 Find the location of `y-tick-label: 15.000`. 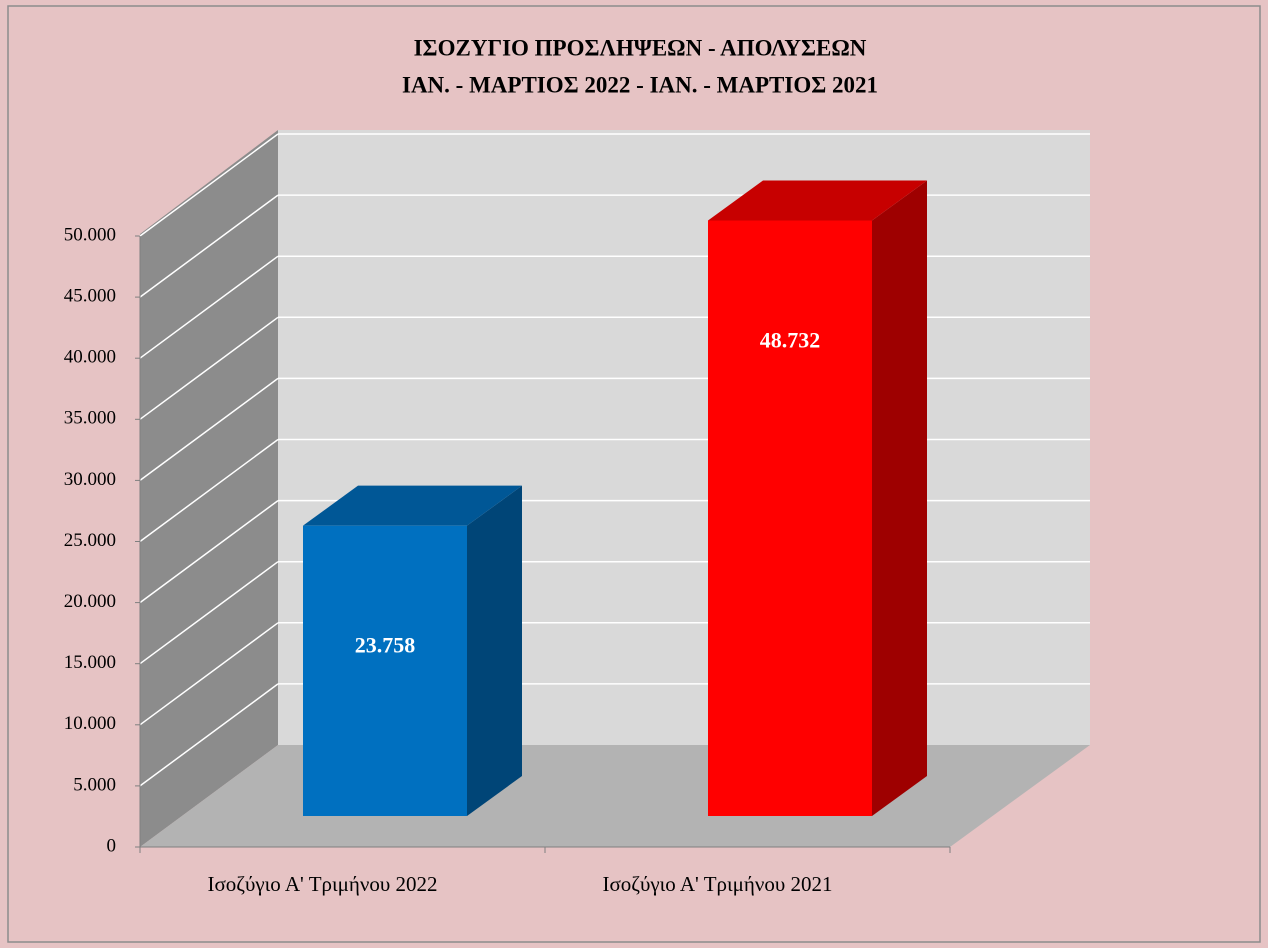

y-tick-label: 15.000 is located at coordinates (90, 662).